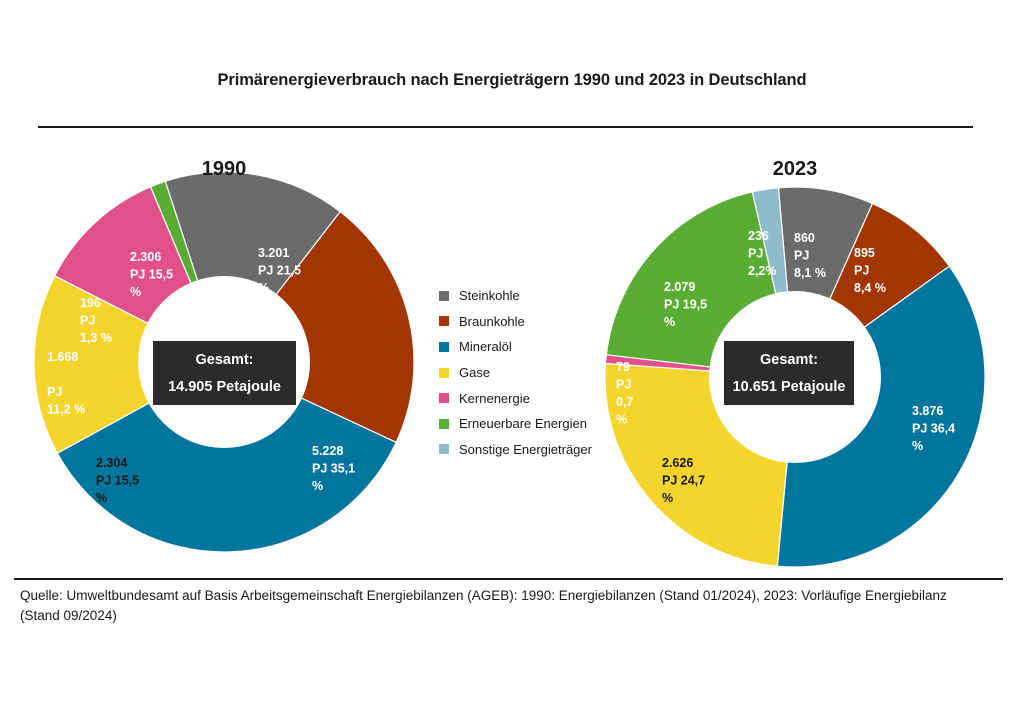  I want to click on total-label-2023-line-1: 10.651 Petajoule, so click(789, 387).